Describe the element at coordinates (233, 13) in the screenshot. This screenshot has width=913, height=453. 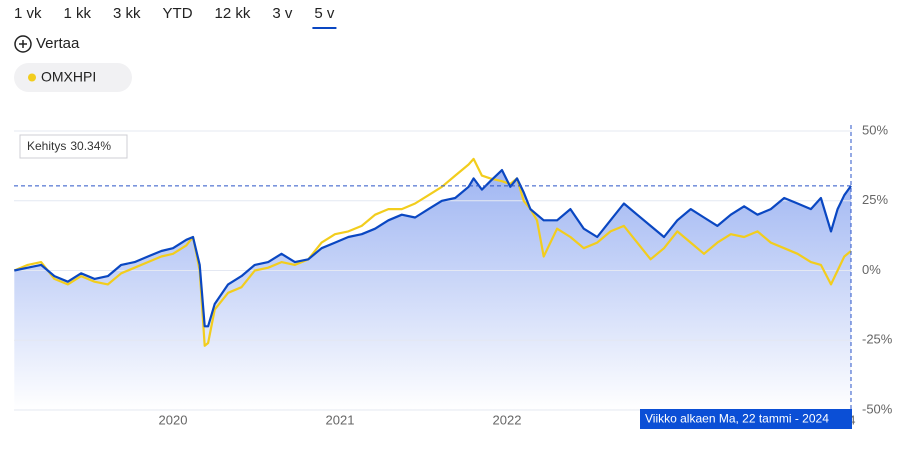
I see `range-tab: 12 kk` at that location.